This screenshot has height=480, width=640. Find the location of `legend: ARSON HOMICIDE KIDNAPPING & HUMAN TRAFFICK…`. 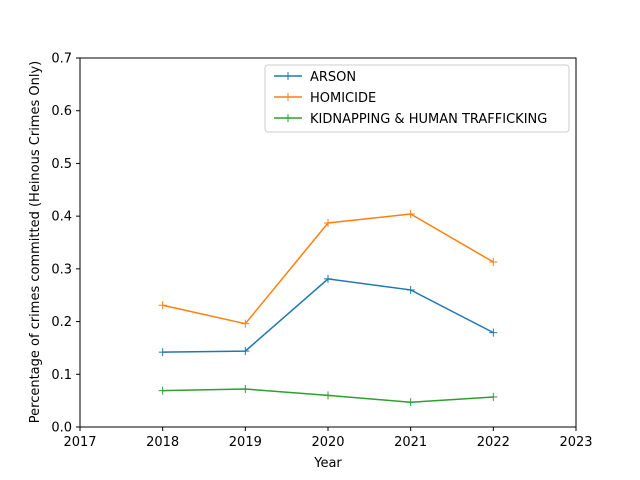

legend: ARSON HOMICIDE KIDNAPPING & HUMAN TRAFFICK… is located at coordinates (417, 98).